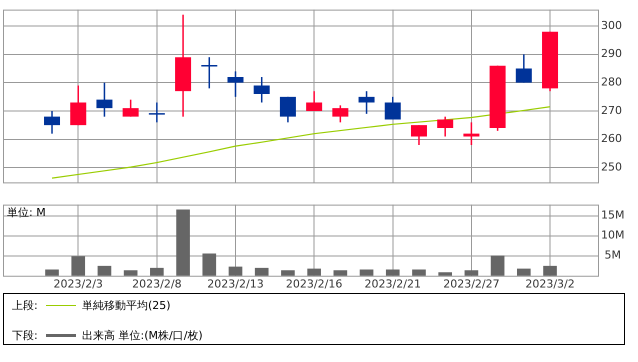  What do you see at coordinates (25, 335) in the screenshot?
I see `legend-title: 下段:` at bounding box center [25, 335].